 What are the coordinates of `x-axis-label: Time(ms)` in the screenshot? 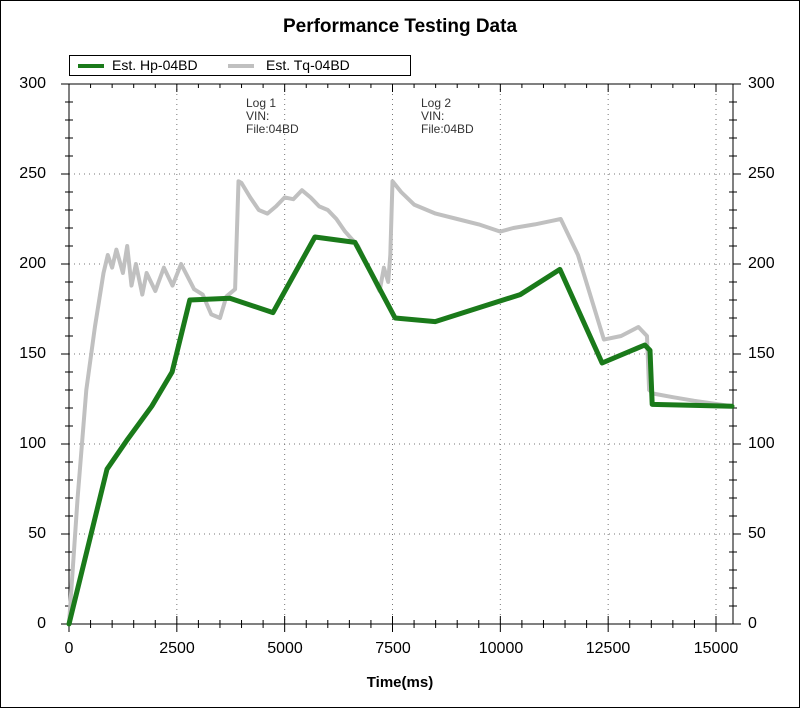 It's located at (400, 682).